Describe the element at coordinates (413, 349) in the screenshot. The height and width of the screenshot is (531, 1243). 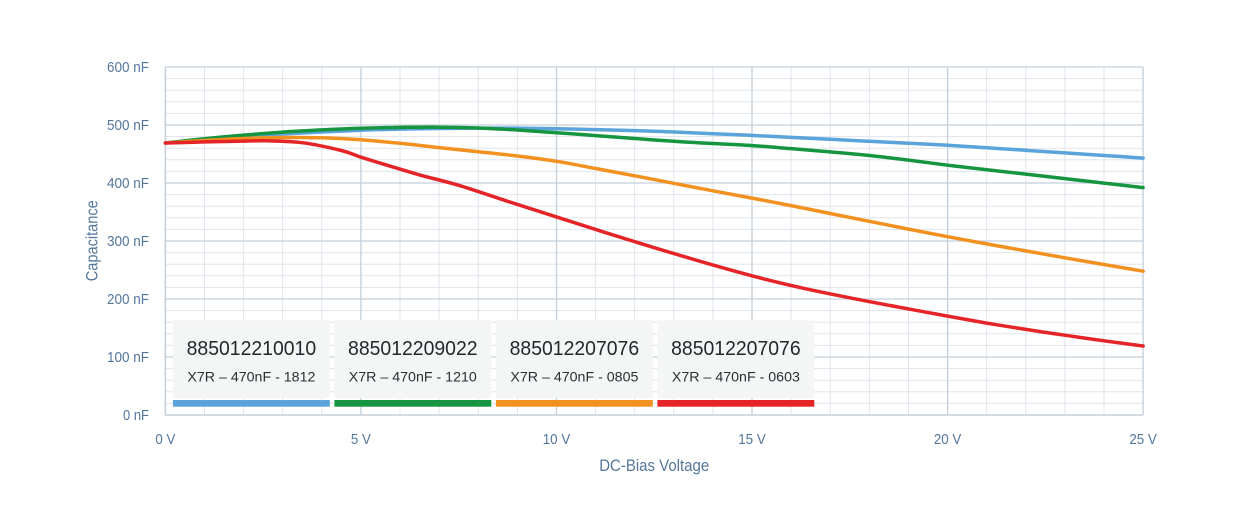
I see `svg-text: 885012209022` at that location.